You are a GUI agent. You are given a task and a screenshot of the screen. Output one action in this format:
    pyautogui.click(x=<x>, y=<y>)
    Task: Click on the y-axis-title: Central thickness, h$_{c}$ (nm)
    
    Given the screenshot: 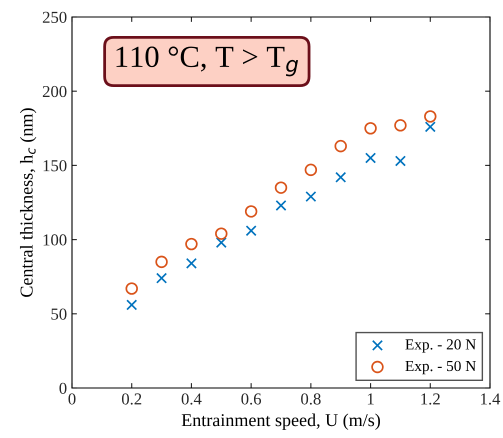 What is the action you would take?
    pyautogui.click(x=28, y=202)
    